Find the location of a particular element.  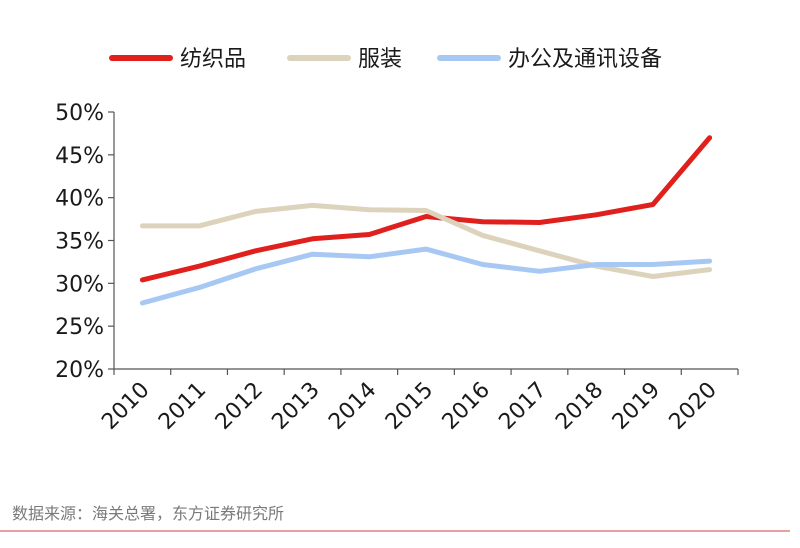

legend-label-2: 办公及通讯设备 is located at coordinates (585, 59).